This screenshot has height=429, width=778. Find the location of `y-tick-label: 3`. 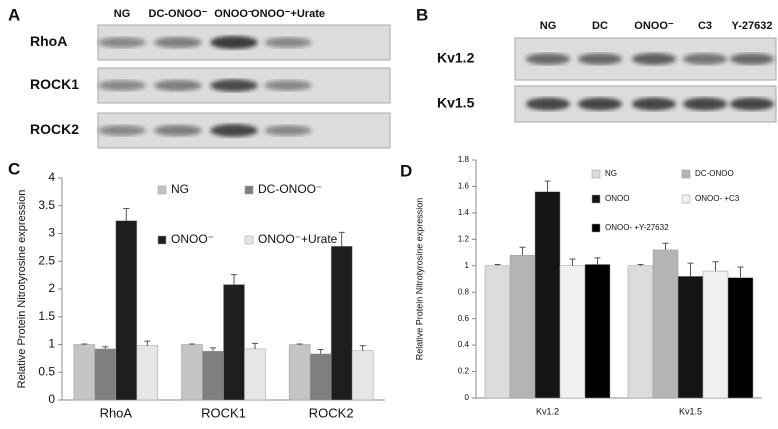

y-tick-label: 3 is located at coordinates (51, 233).